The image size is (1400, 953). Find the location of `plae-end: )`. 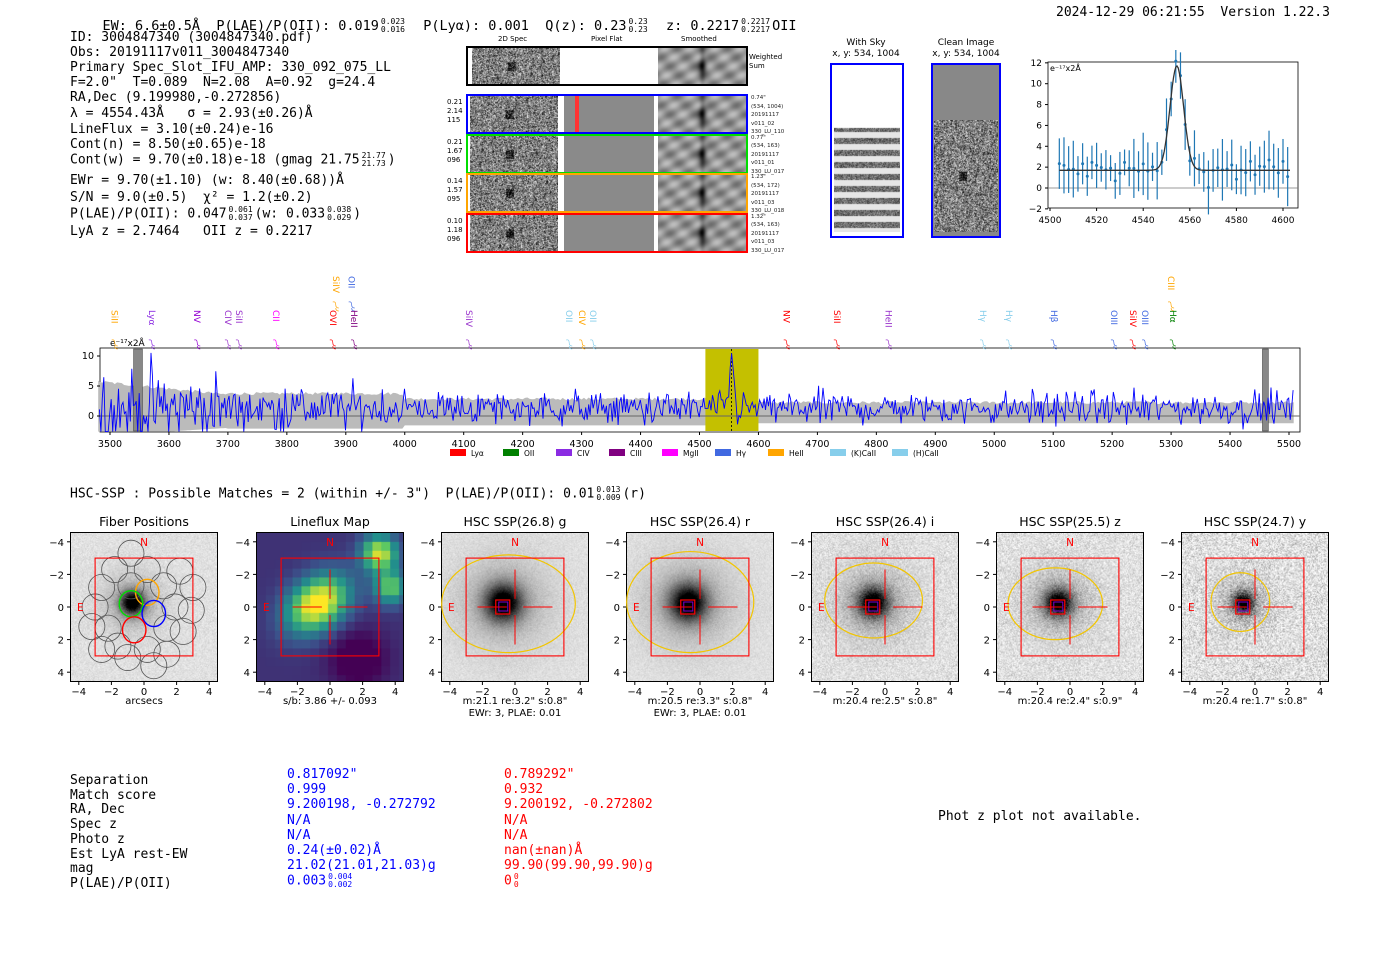

plae-end: ) is located at coordinates (357, 214).